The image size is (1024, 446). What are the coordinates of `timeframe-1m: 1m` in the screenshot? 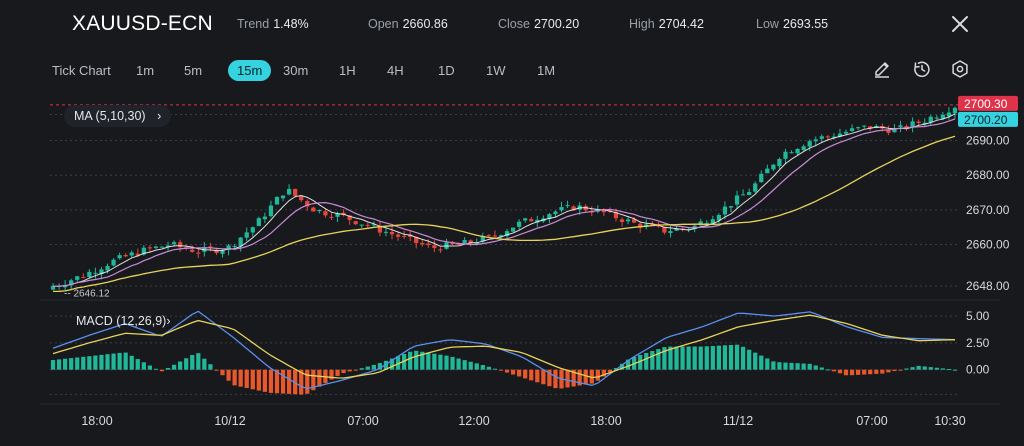 It's located at (145, 70).